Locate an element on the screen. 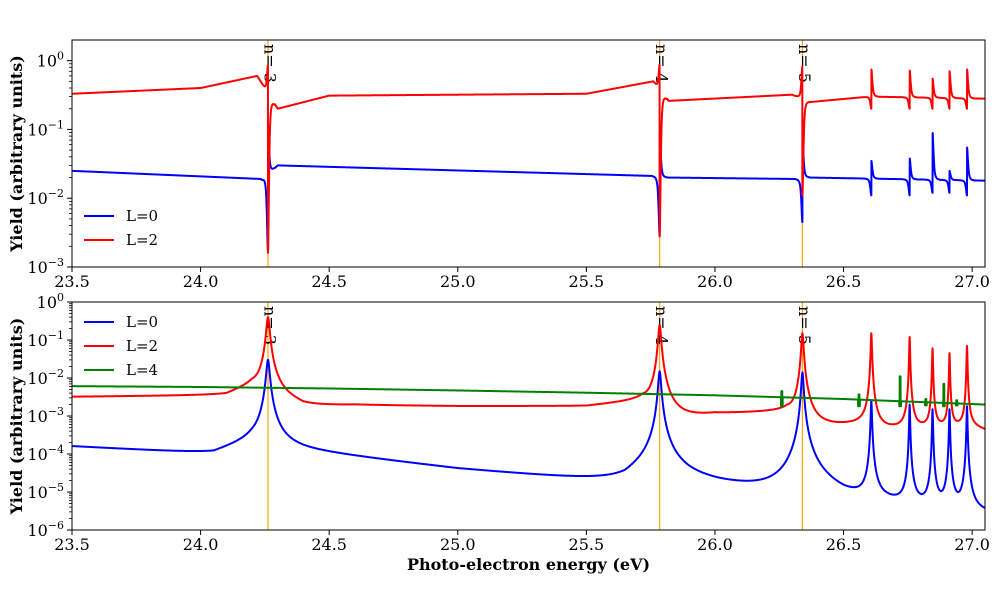 This screenshot has width=1000, height=600. threshold-label: n= 3 is located at coordinates (269, 63).